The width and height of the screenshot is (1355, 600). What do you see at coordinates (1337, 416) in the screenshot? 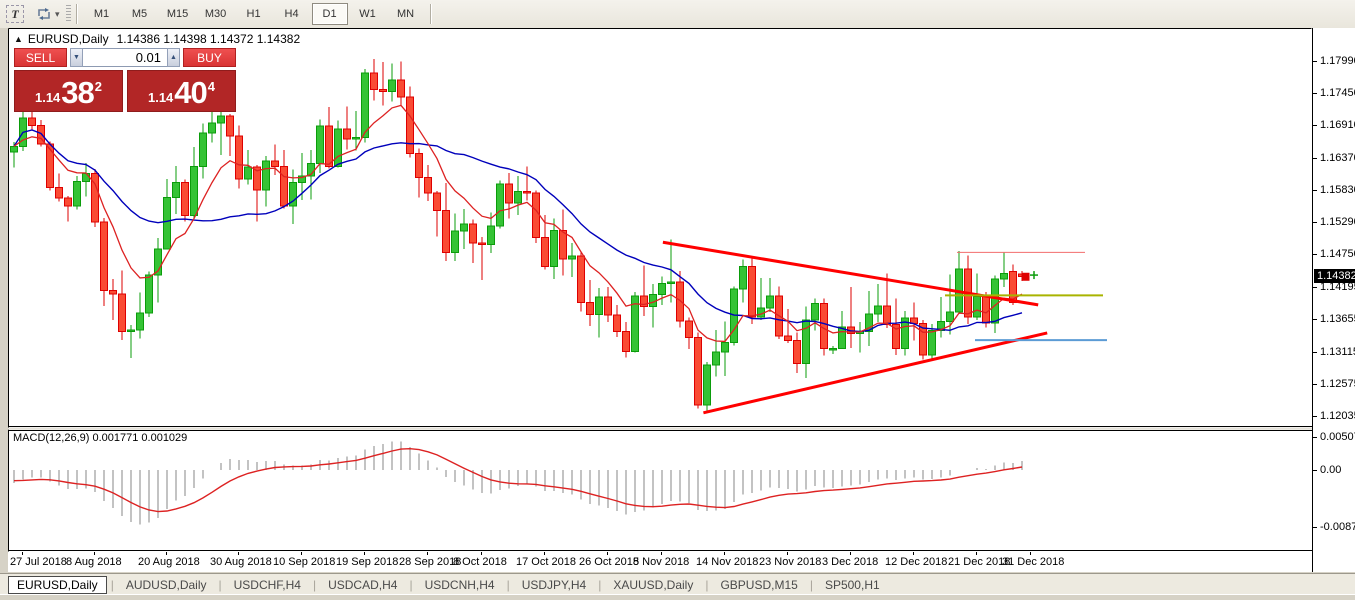
I see `price-axis-label: 1.12035` at bounding box center [1337, 416].